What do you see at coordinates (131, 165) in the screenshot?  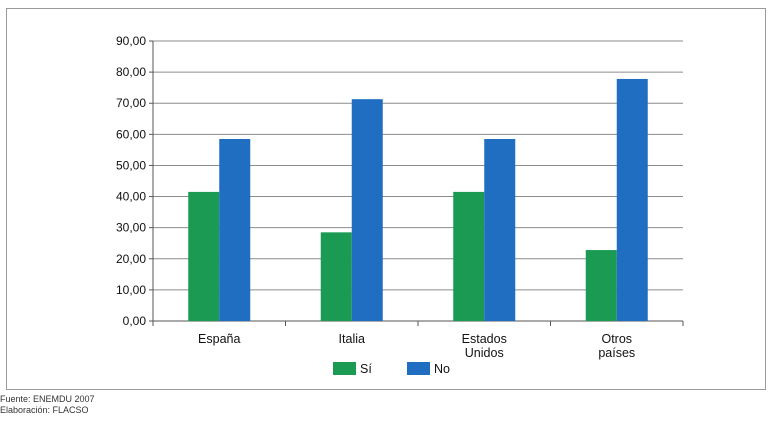 I see `y-tick-label: 50,00` at bounding box center [131, 165].